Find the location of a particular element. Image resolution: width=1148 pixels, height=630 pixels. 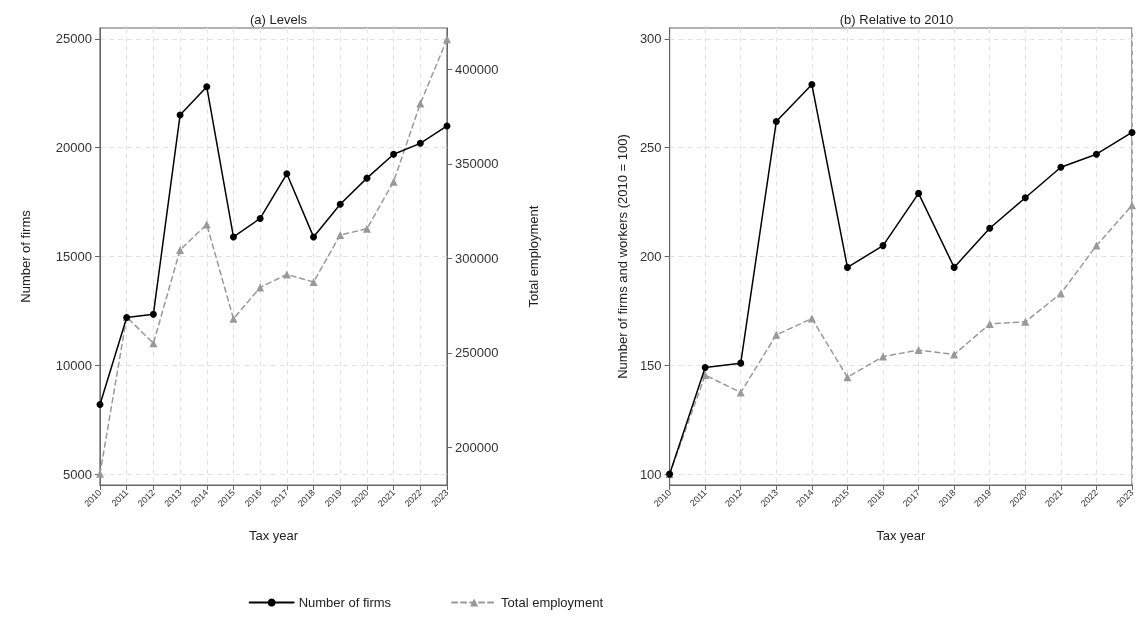

y-tick-label: 300 is located at coordinates (650, 39).